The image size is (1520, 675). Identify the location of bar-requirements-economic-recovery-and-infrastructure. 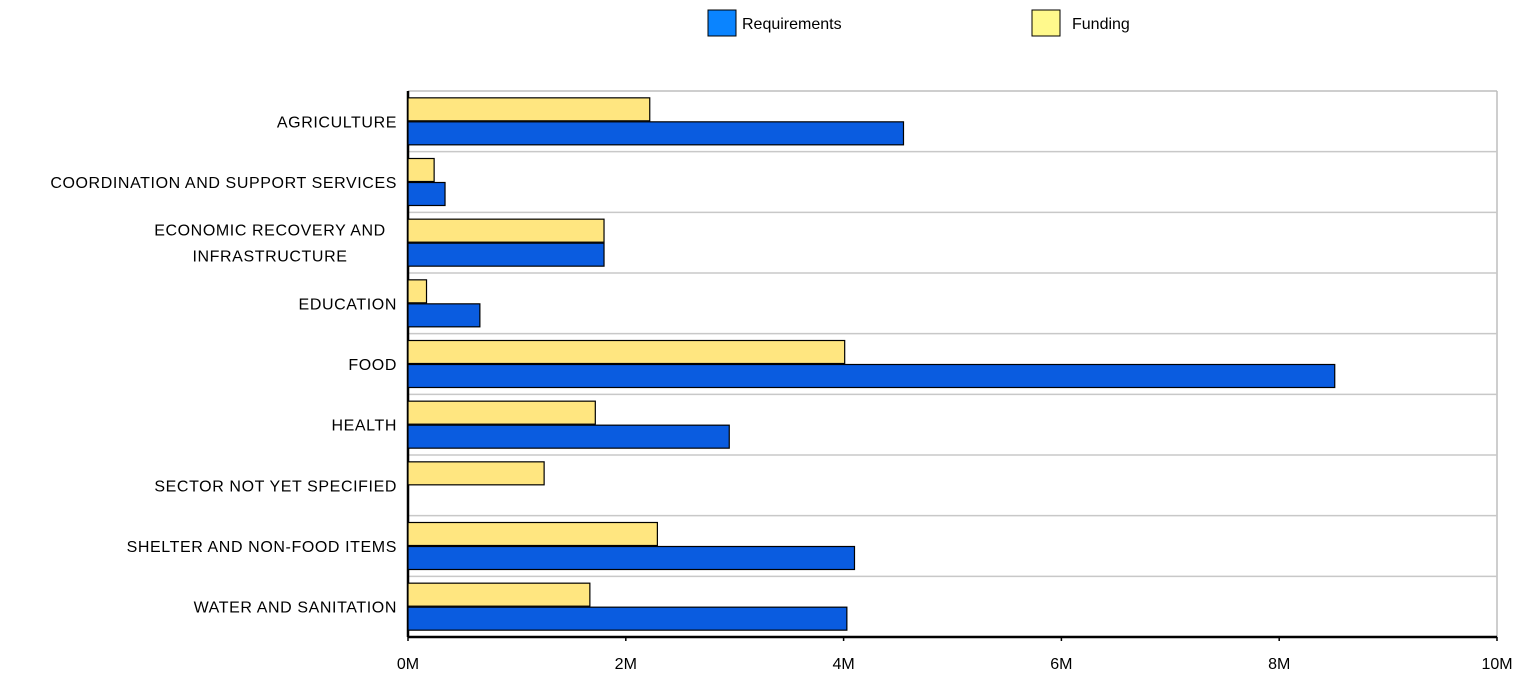
(506, 254).